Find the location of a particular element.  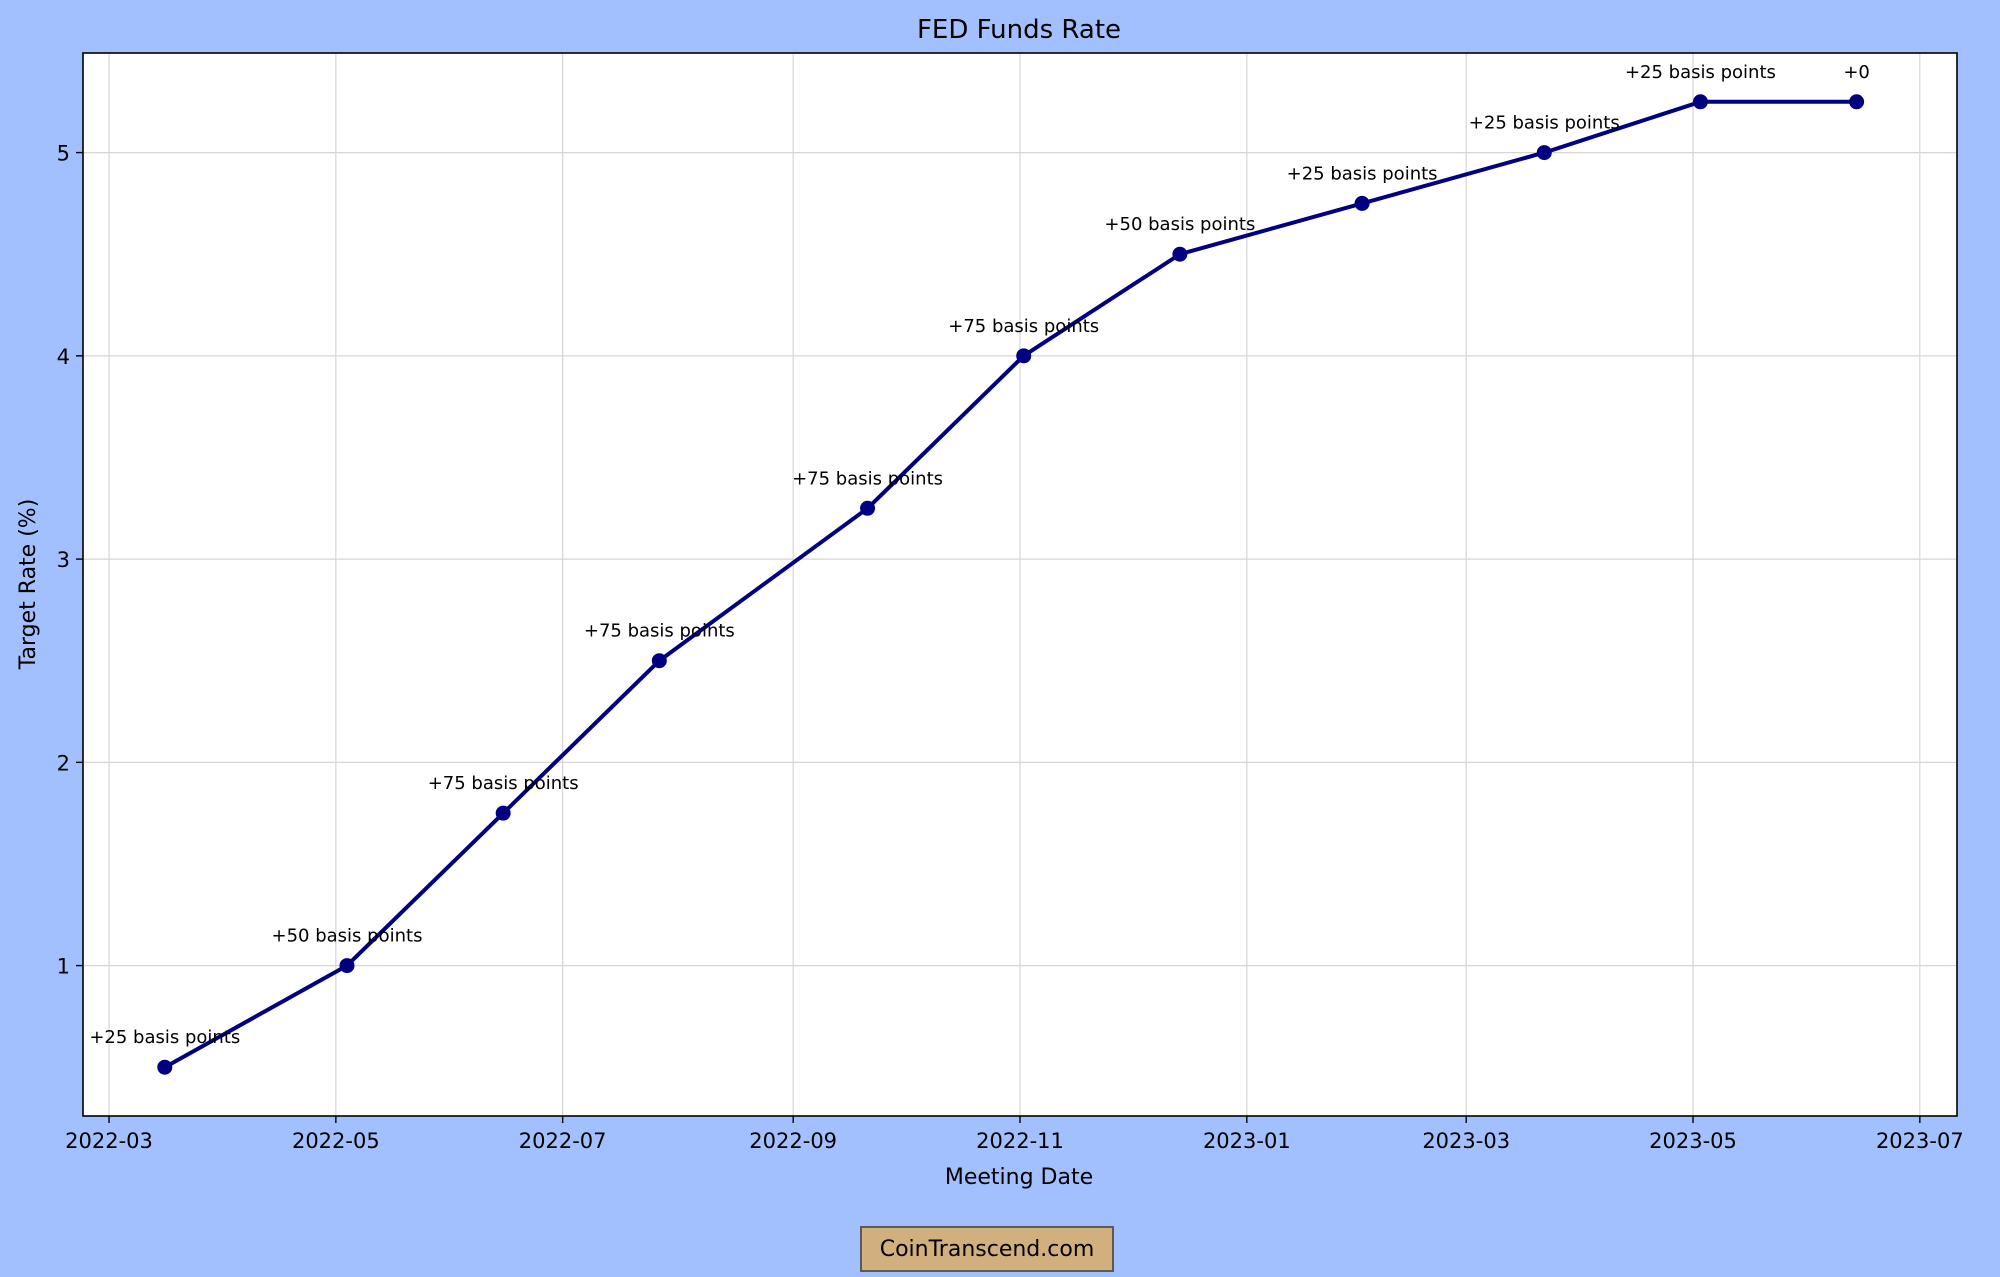

x-tick-label: 2022-03 is located at coordinates (109, 1141).